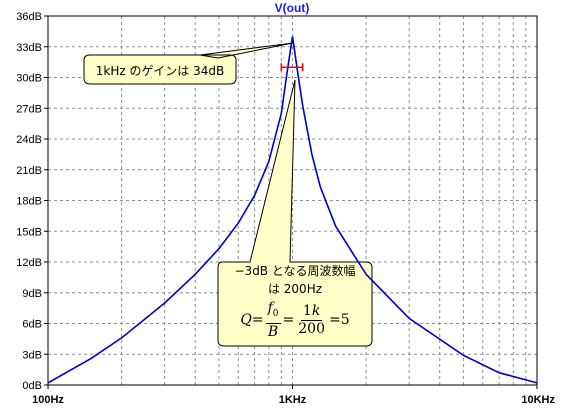 The image size is (563, 415). I want to click on numerator-unit: k, so click(316, 310).